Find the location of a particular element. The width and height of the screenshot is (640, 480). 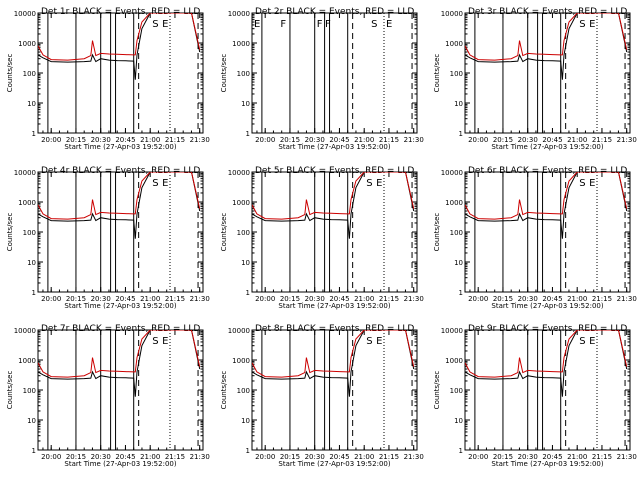

panel-title: Det 9r BLACK = Events, RED = LLD is located at coordinates (547, 329).